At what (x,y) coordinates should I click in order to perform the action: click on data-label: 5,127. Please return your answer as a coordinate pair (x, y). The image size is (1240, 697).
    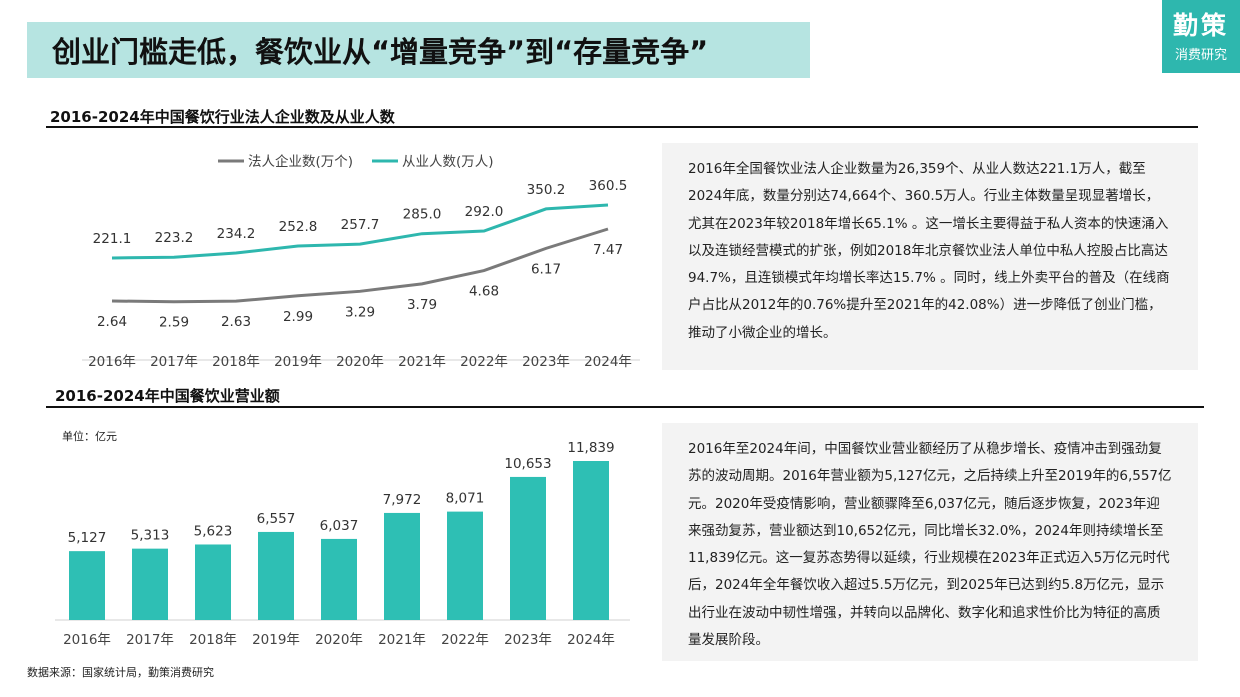
    Looking at the image, I should click on (87, 538).